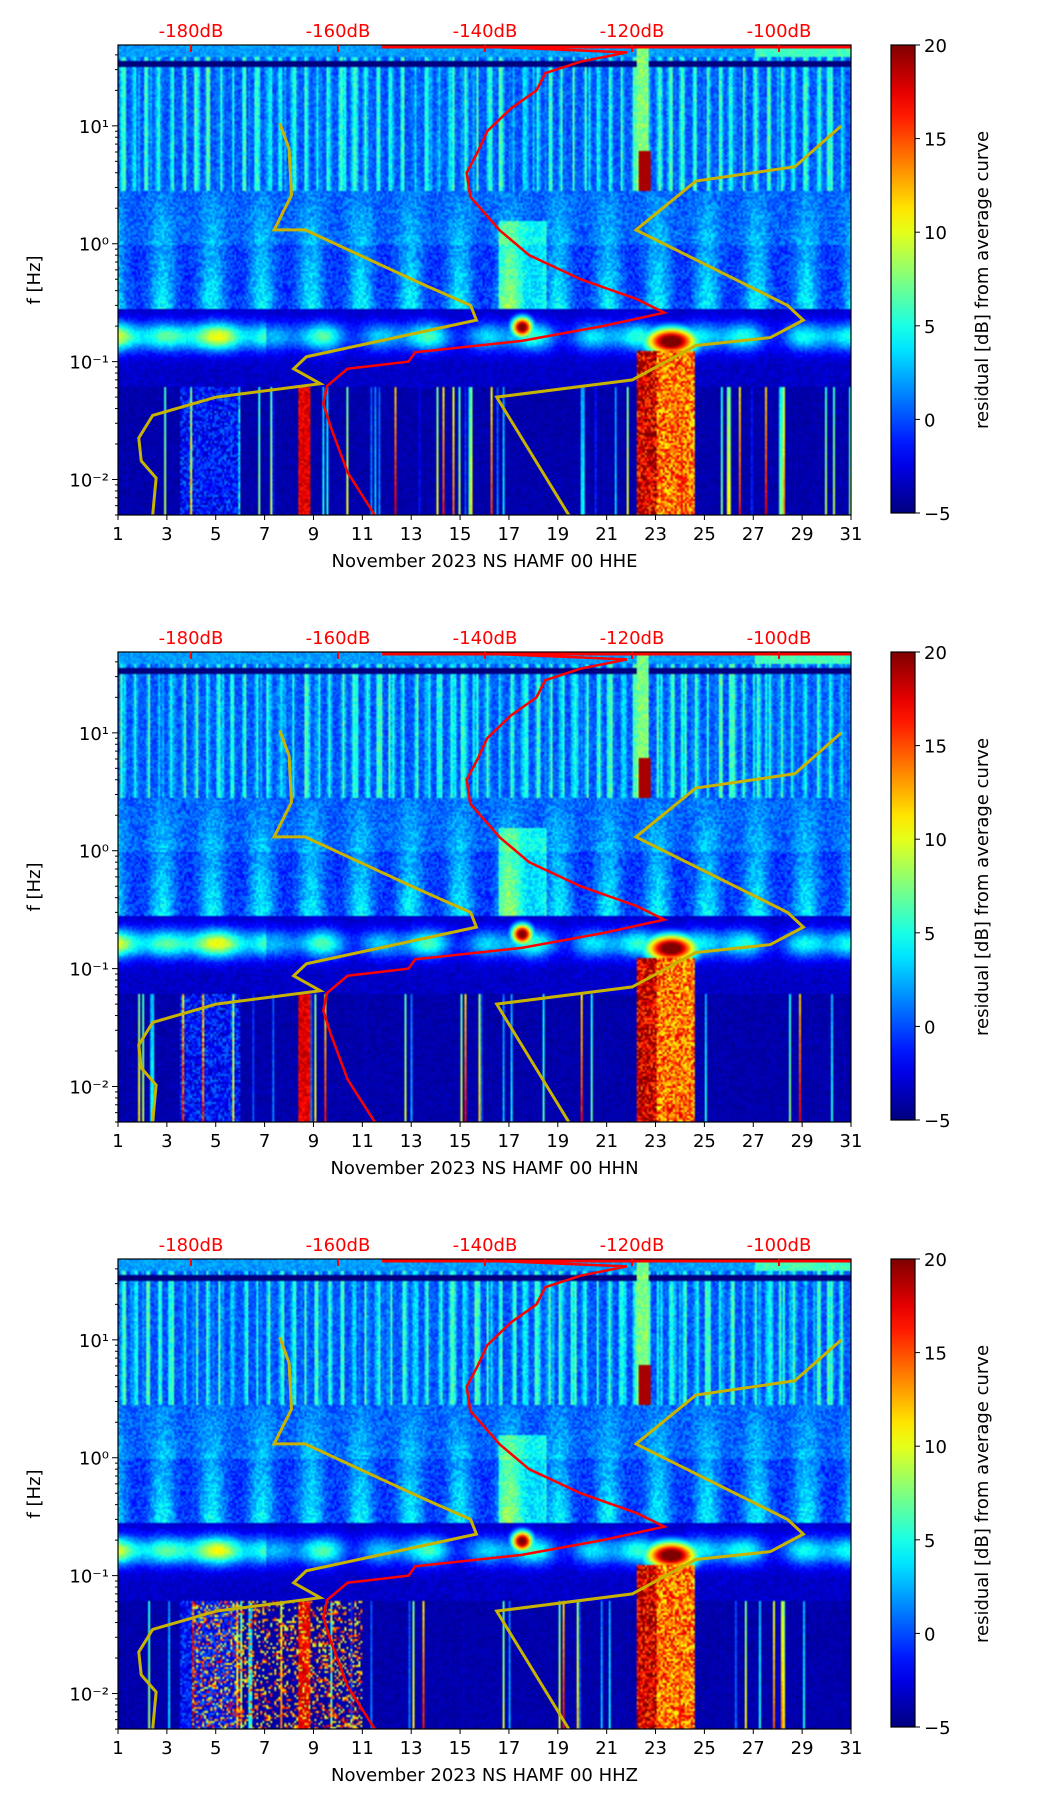 The width and height of the screenshot is (1052, 1806). What do you see at coordinates (935, 840) in the screenshot?
I see `colorbar-tick-label: 10` at bounding box center [935, 840].